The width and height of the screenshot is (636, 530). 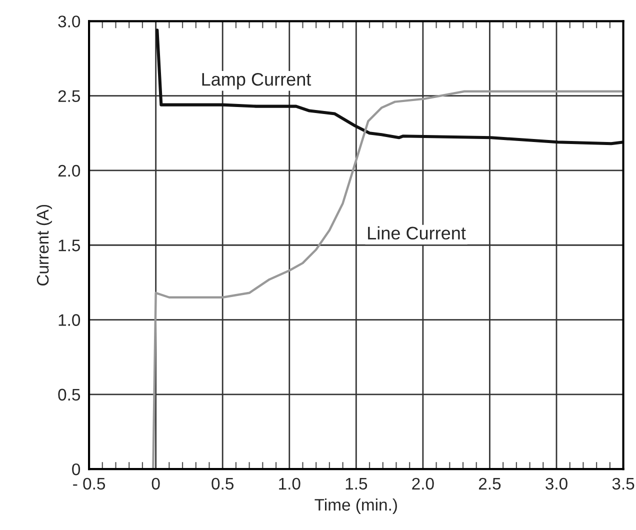 What do you see at coordinates (69, 170) in the screenshot?
I see `y-tick-label: 2.0` at bounding box center [69, 170].